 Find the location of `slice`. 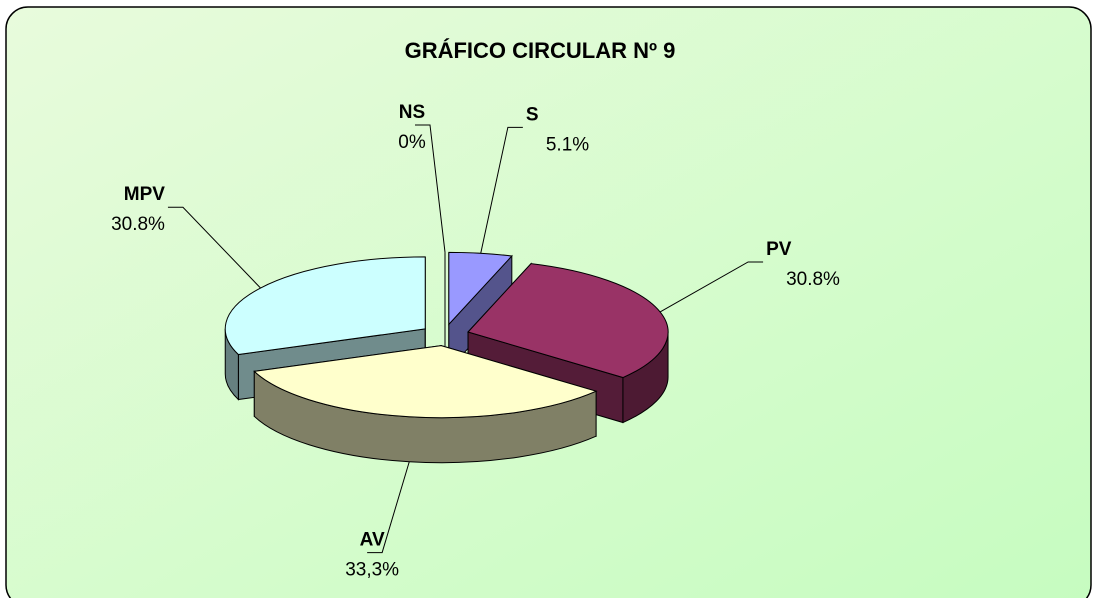

slice is located at coordinates (425, 404).